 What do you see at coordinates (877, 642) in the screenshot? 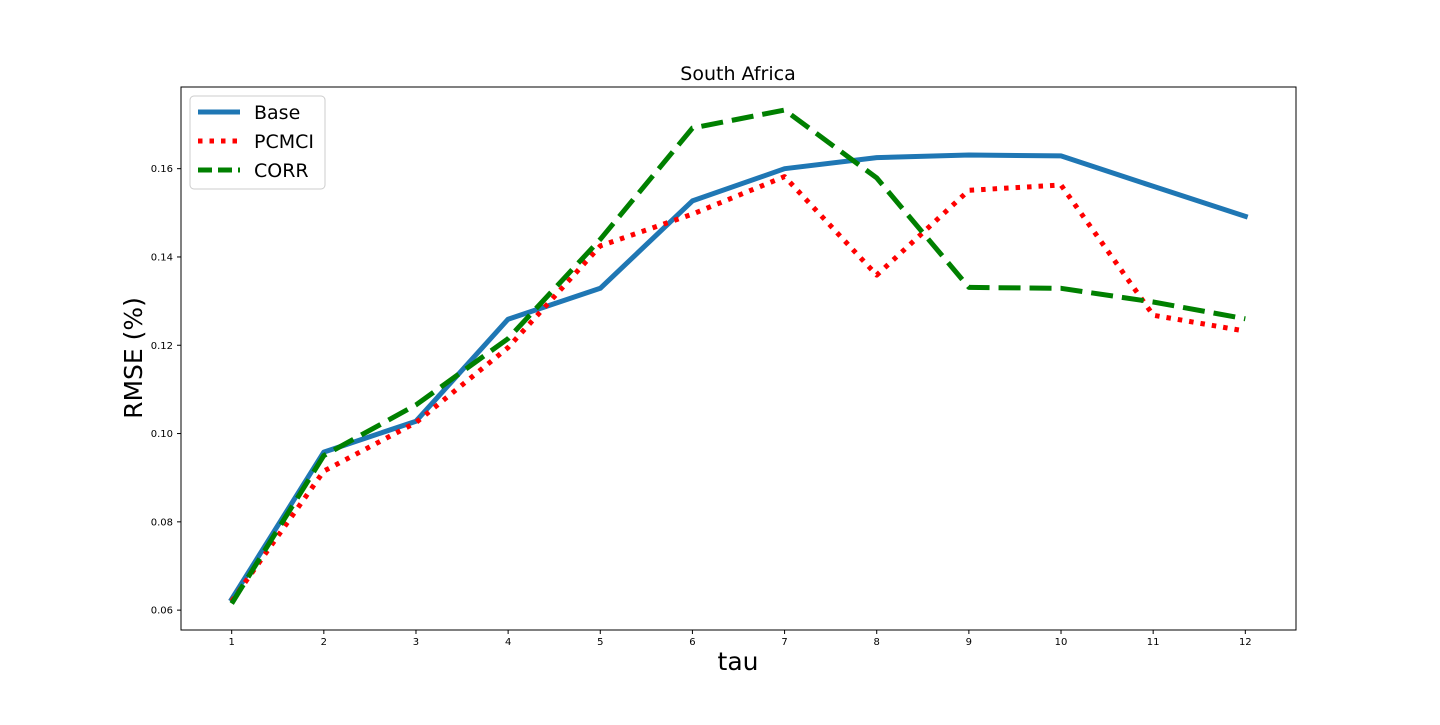
I see `x-tick-label: 8` at bounding box center [877, 642].